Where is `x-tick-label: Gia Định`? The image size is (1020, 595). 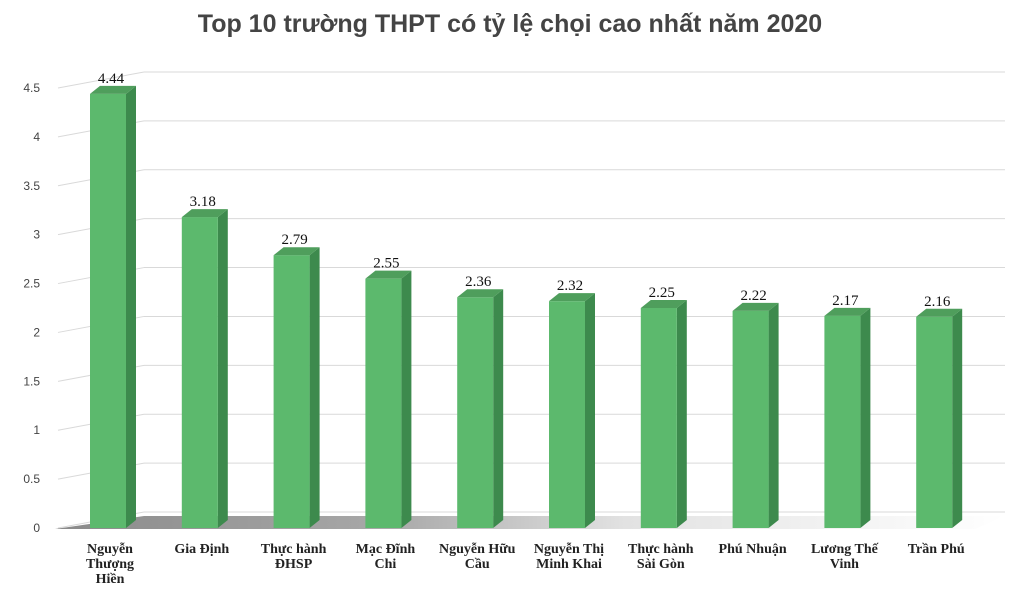
x-tick-label: Gia Định is located at coordinates (201, 549).